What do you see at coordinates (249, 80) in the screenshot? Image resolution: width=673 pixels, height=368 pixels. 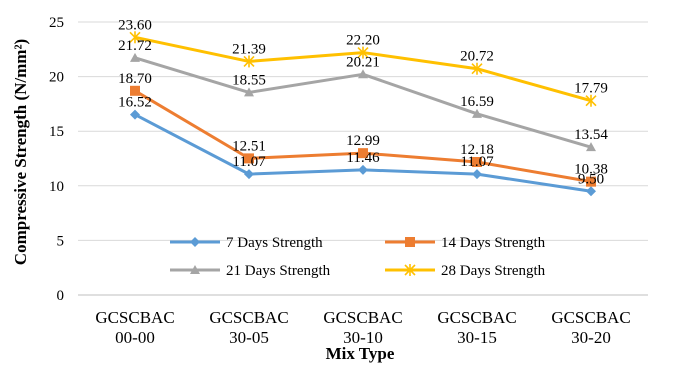 I see `data-label: 18.55` at bounding box center [249, 80].